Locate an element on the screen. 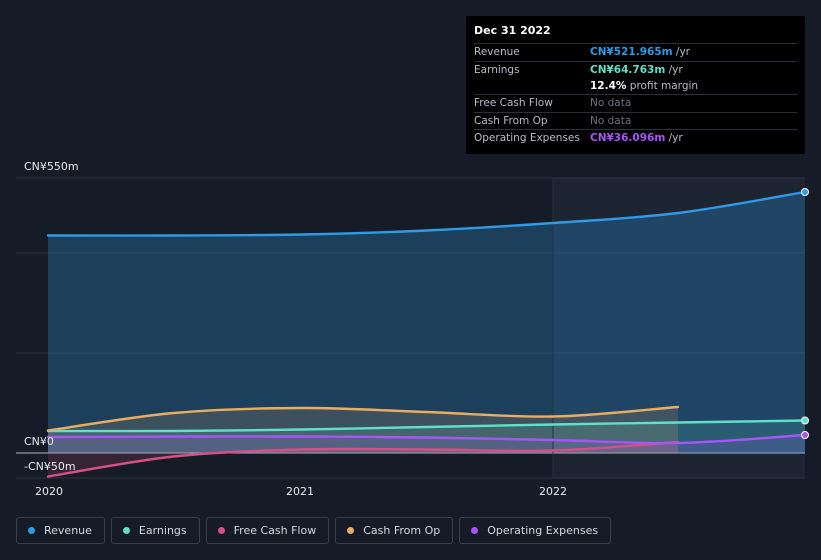  tooltip-row-free-cash-flow: Free Cash Flow No data is located at coordinates (635, 103).